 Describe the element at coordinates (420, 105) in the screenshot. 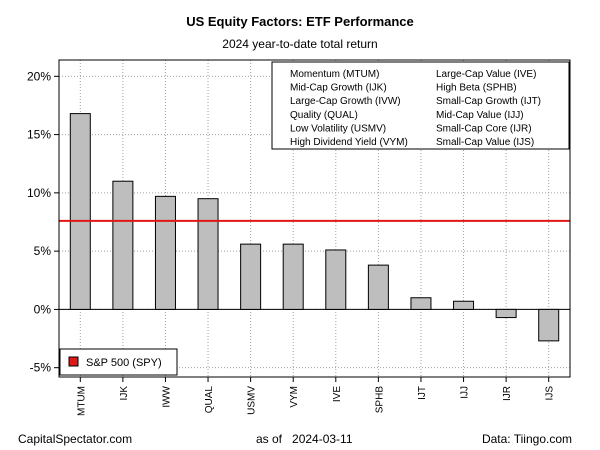

I see `key-box` at that location.